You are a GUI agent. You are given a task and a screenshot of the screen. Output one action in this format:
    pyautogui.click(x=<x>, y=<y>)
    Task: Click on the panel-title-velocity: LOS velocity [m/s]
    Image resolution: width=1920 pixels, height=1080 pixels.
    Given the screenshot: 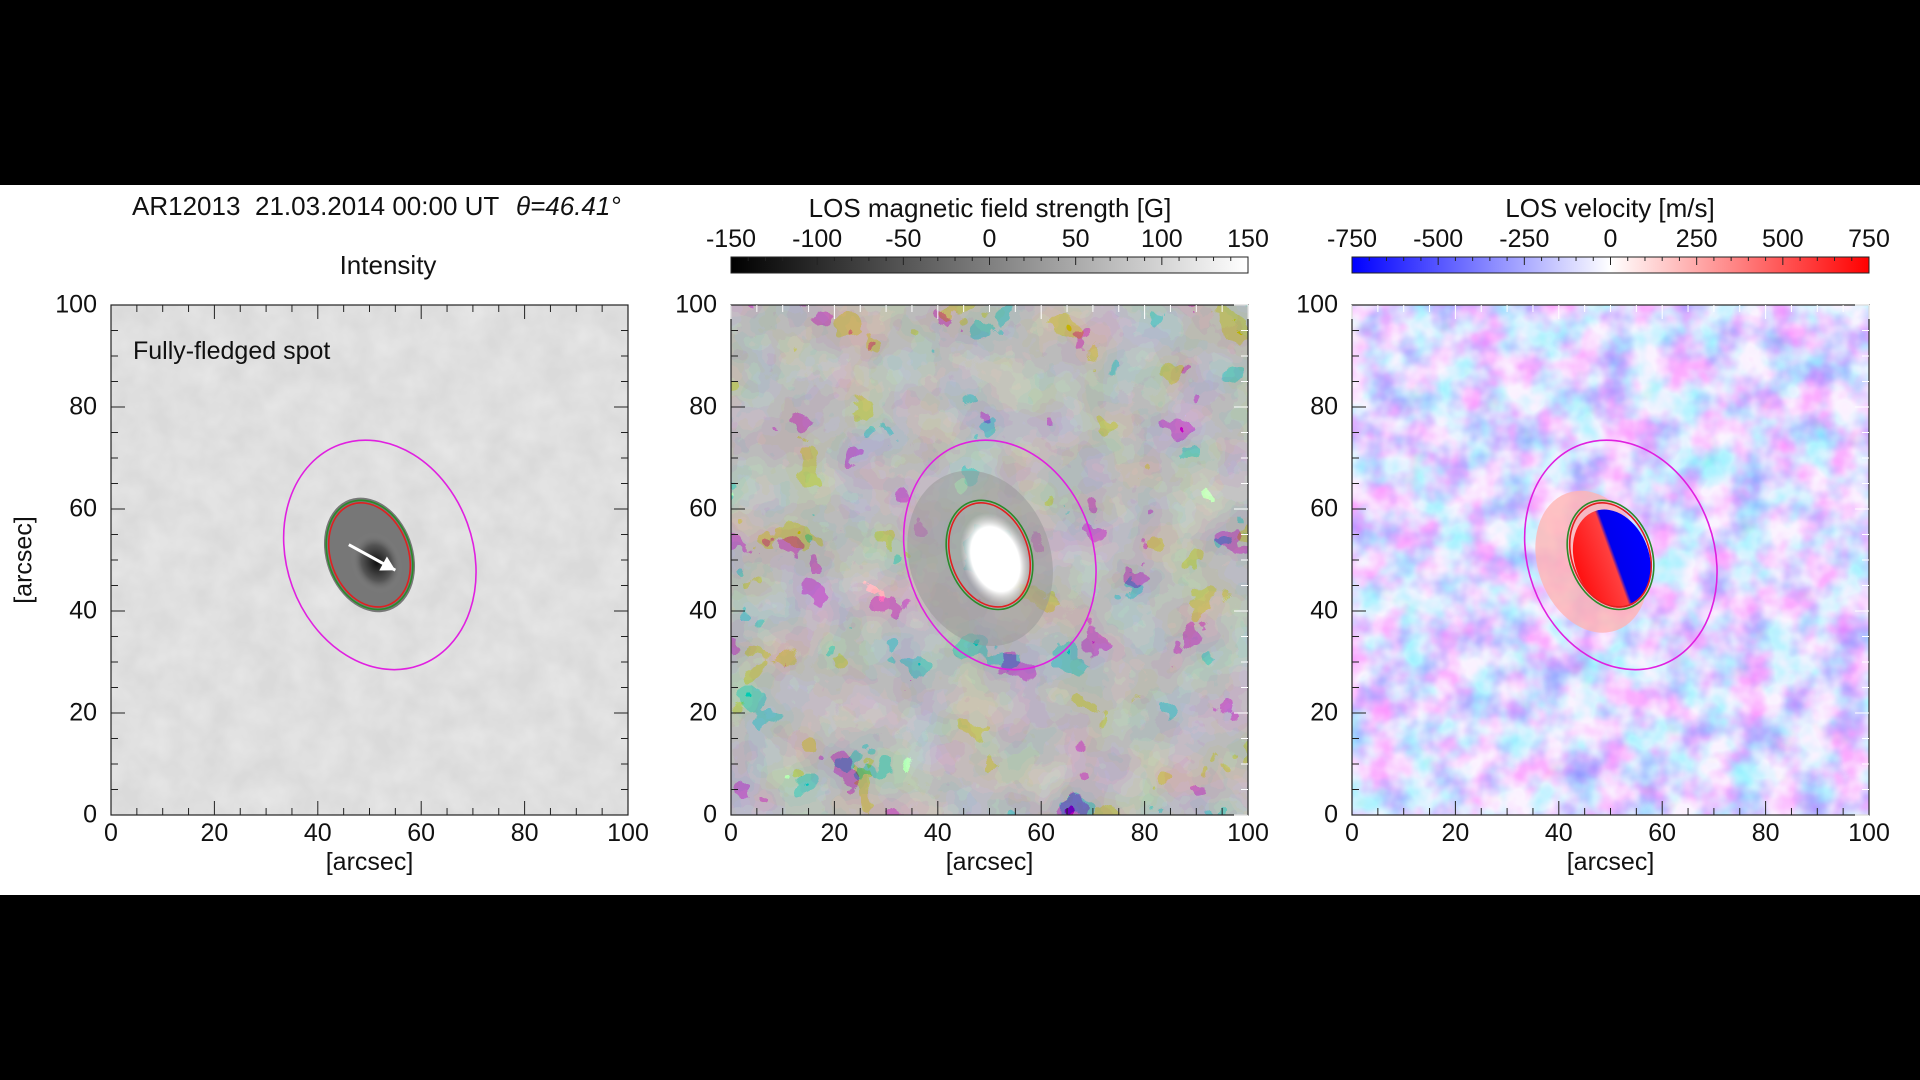 What is the action you would take?
    pyautogui.click(x=1610, y=208)
    